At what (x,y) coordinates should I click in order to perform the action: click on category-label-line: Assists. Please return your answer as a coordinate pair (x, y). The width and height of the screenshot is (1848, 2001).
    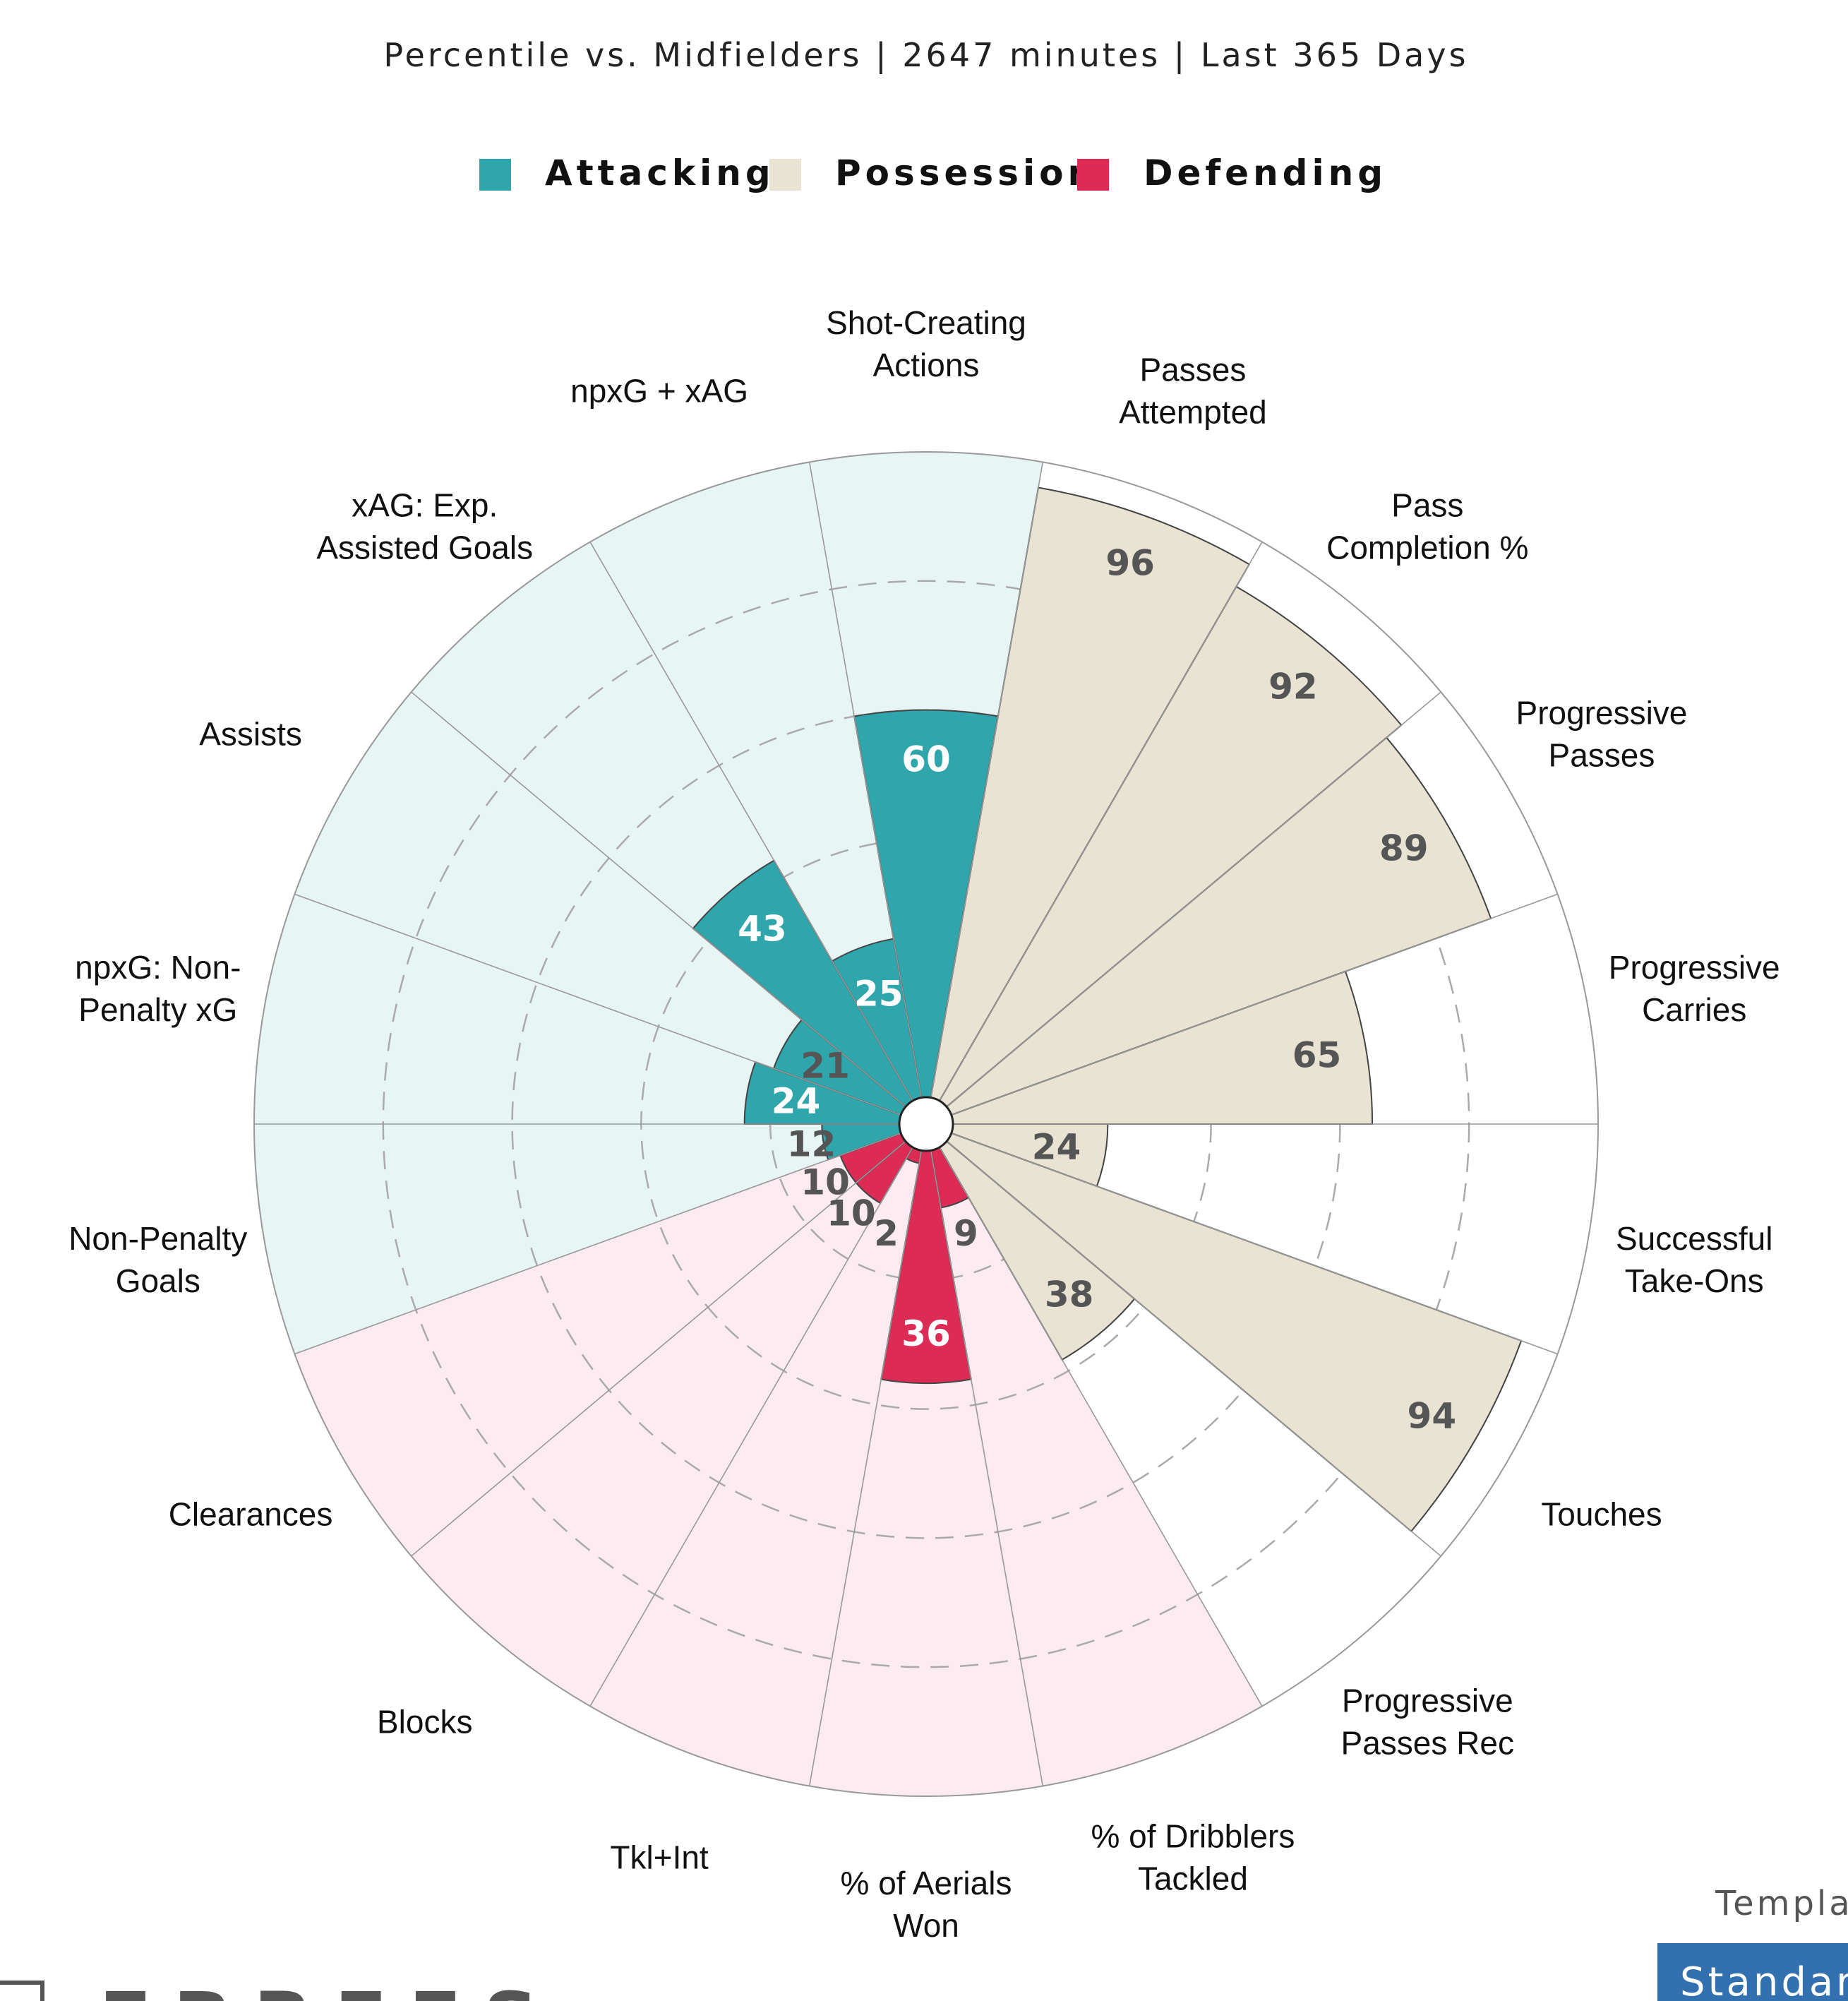
    Looking at the image, I should click on (251, 734).